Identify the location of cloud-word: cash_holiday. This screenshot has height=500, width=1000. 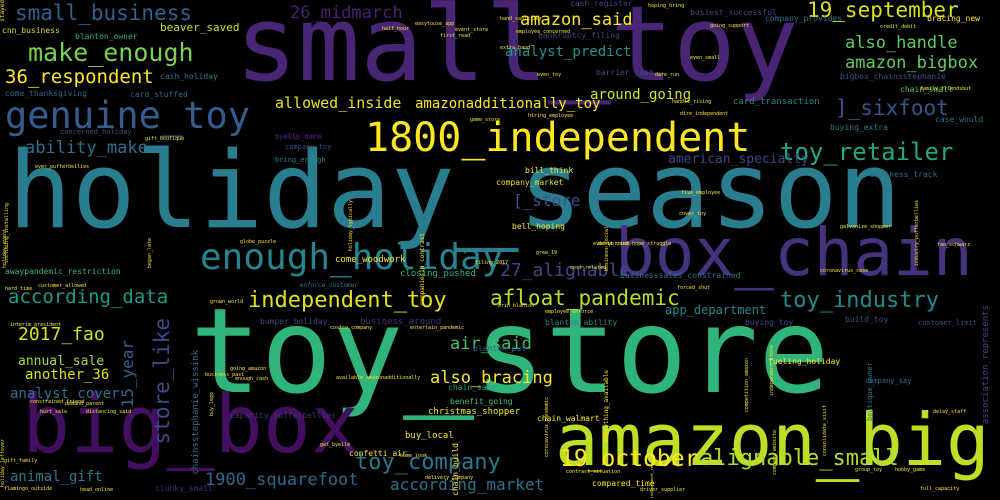
(189, 76).